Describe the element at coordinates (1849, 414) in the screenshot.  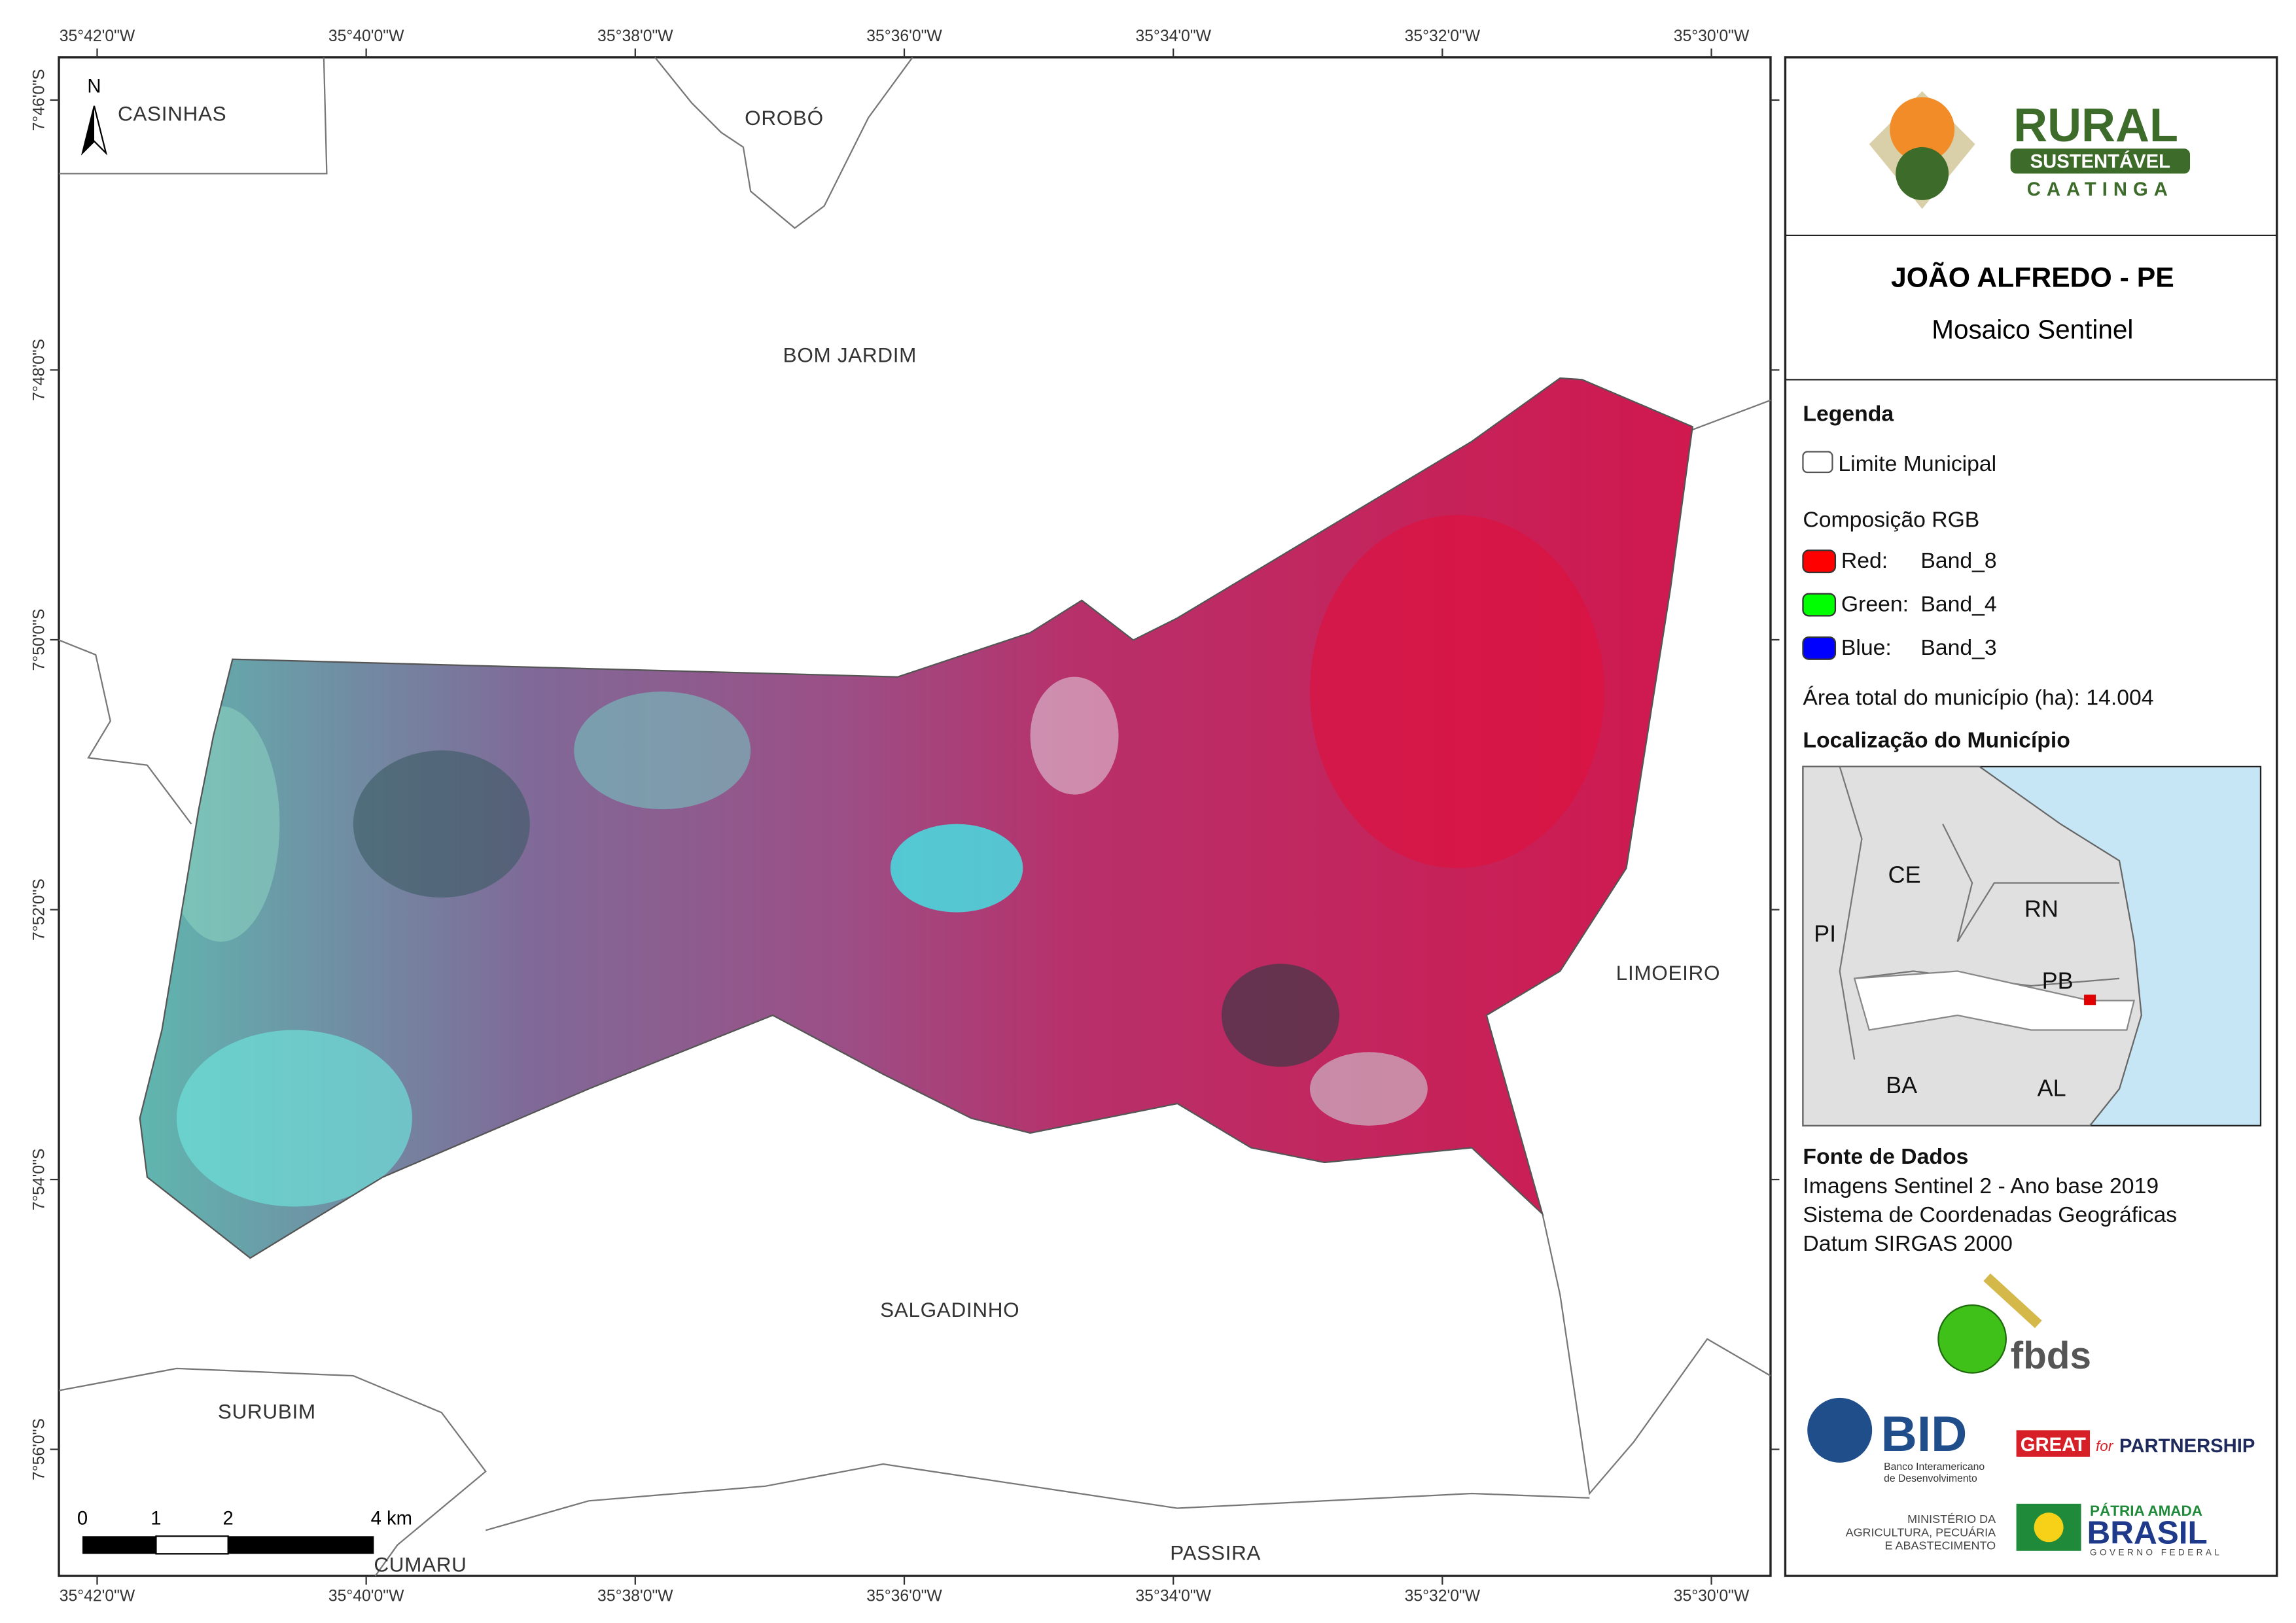
I see `legend-title: Legenda` at that location.